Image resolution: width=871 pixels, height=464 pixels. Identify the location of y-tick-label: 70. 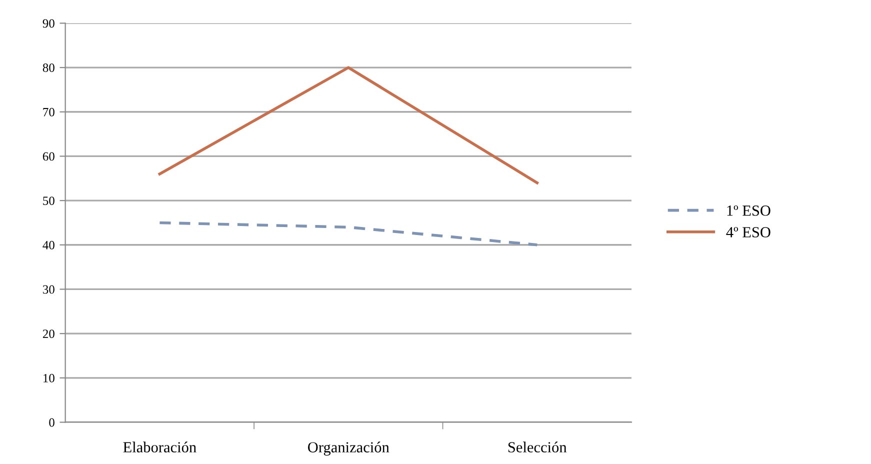
(48, 112).